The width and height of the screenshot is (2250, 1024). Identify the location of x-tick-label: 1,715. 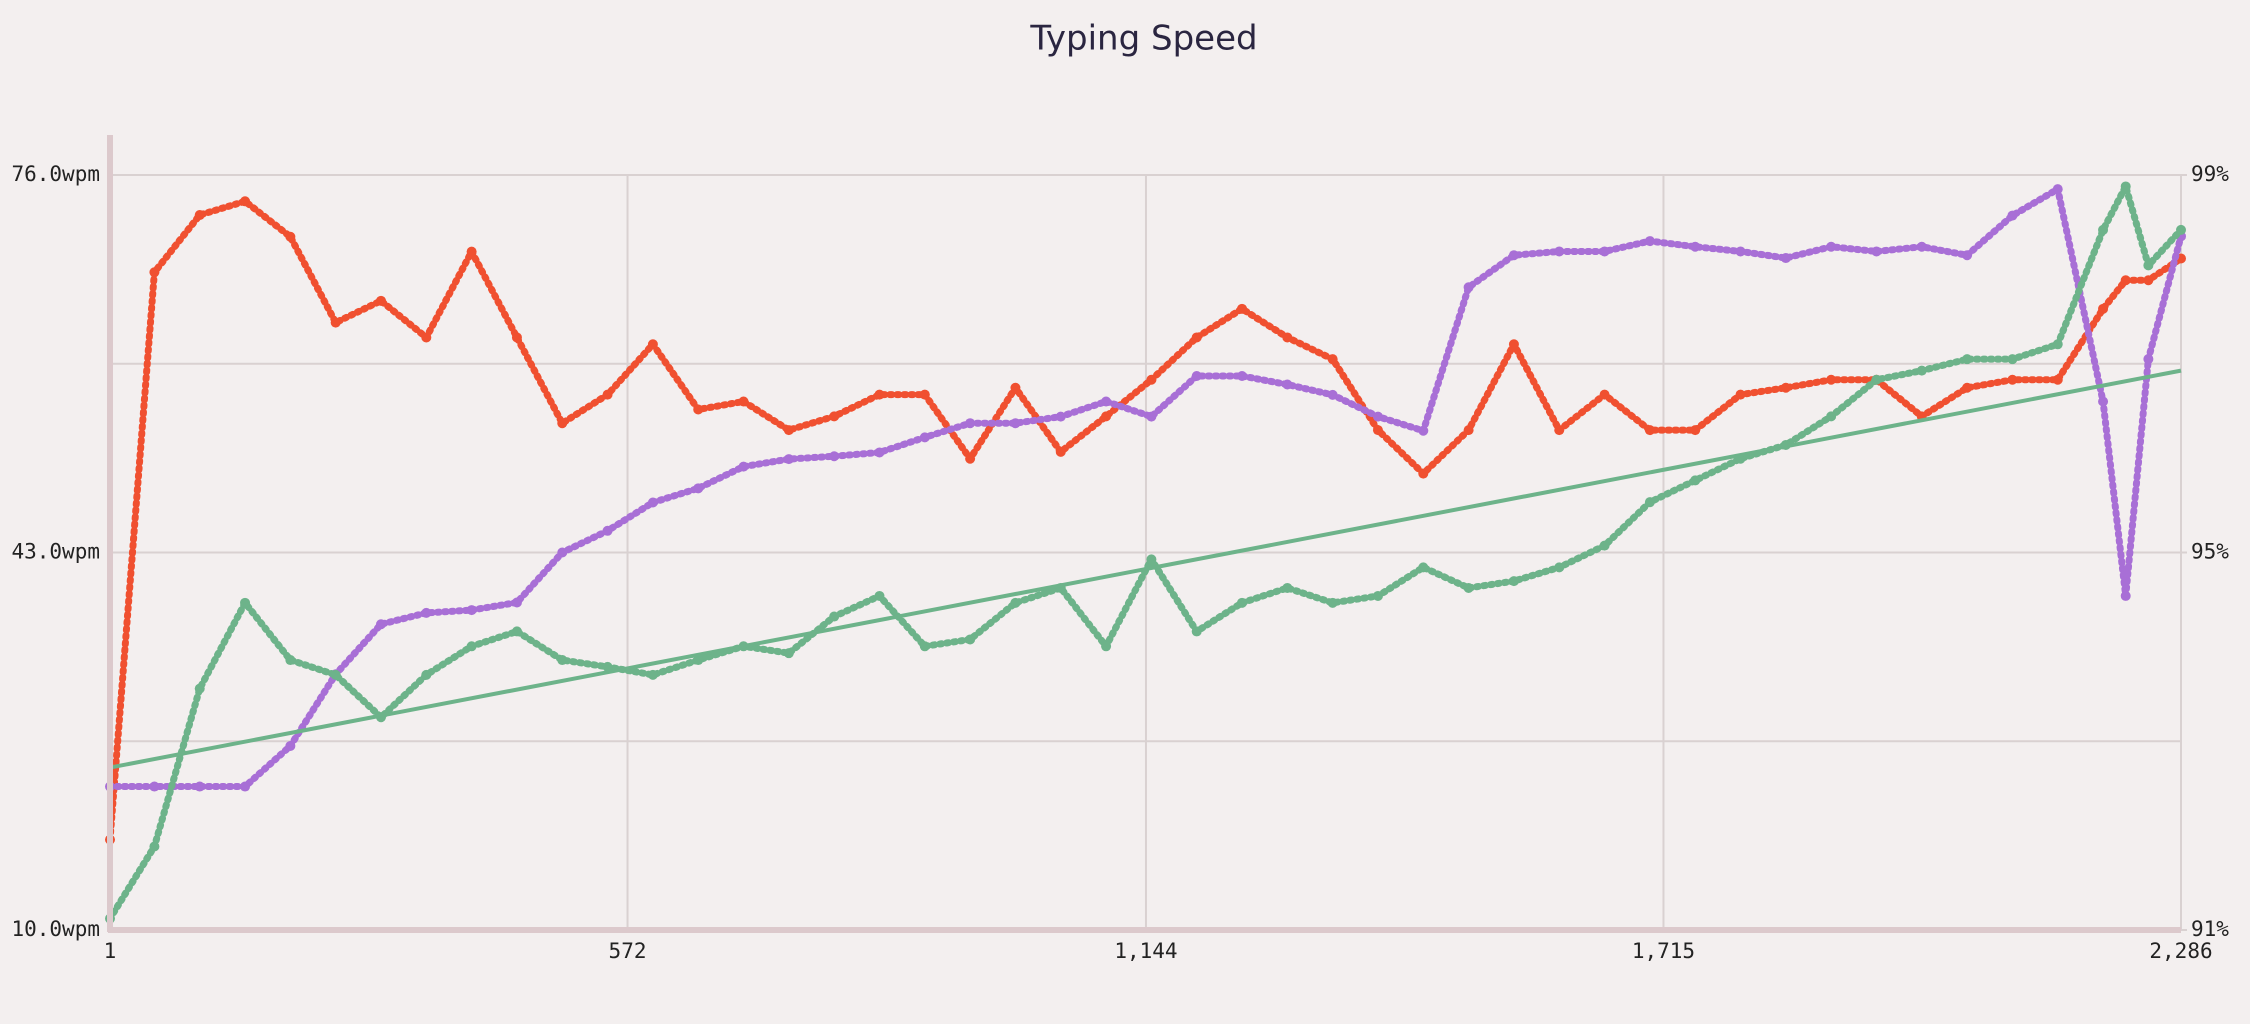
(1663, 951).